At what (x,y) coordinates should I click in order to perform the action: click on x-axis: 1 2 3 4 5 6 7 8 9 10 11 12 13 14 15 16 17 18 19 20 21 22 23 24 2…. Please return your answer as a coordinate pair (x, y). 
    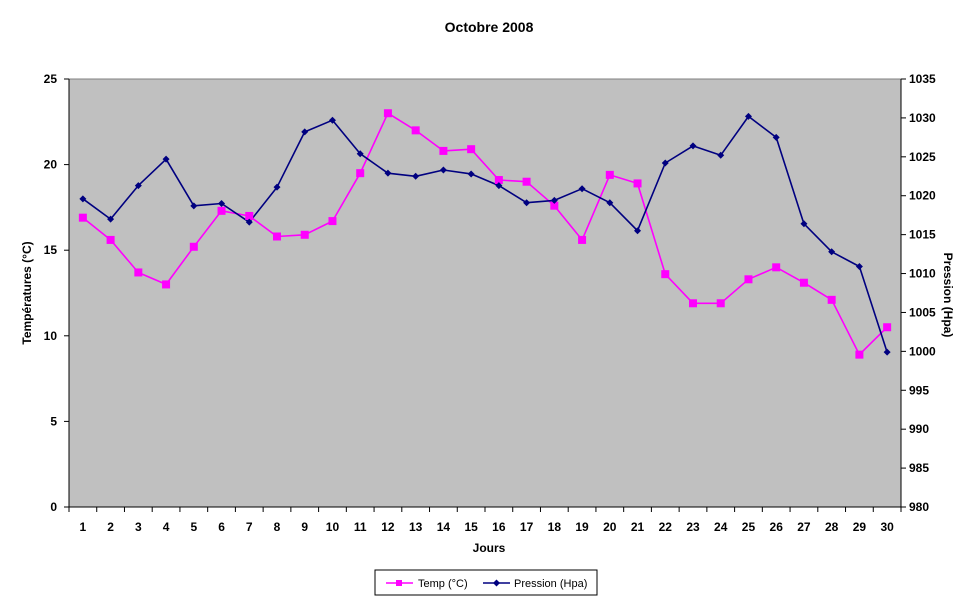
    Looking at the image, I should click on (485, 520).